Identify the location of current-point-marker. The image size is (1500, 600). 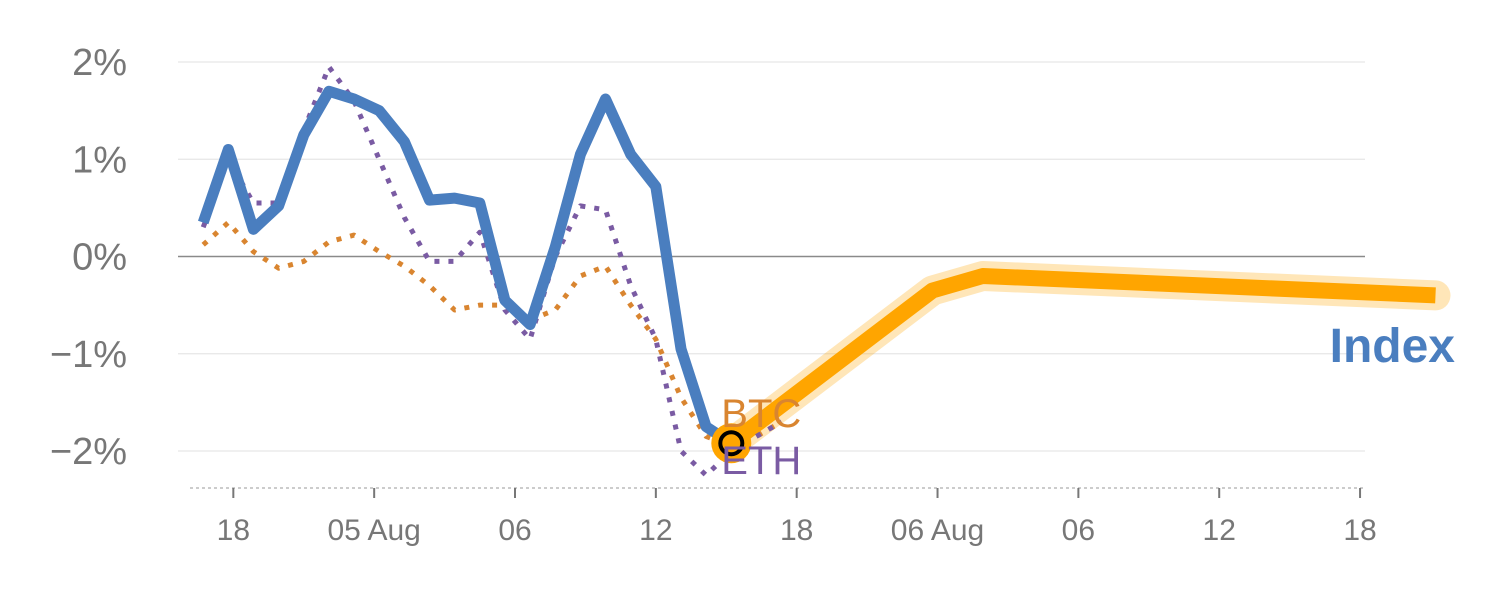
(731, 443).